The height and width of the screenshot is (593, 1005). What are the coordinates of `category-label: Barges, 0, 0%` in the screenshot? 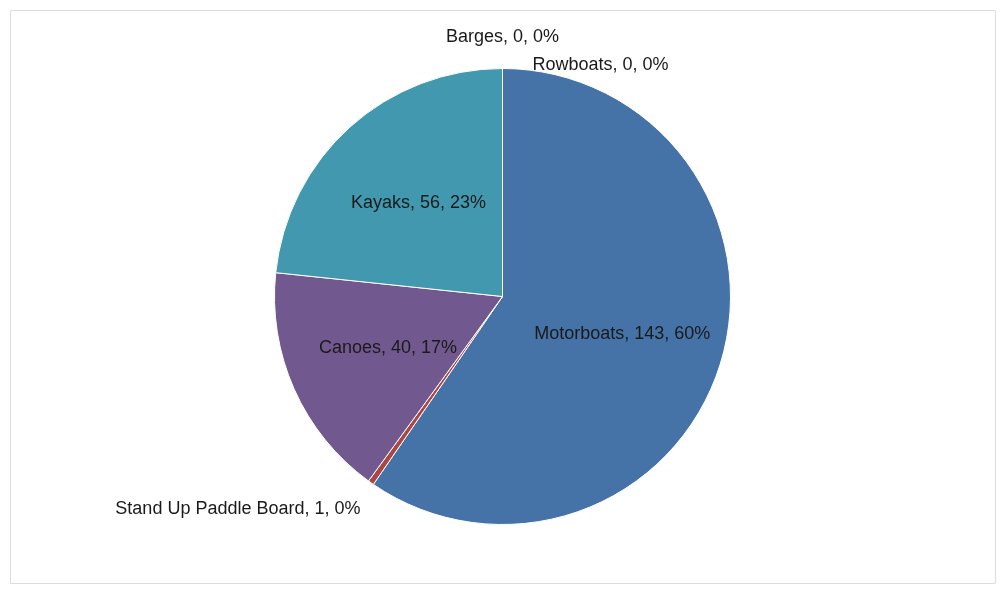 It's located at (502, 35).